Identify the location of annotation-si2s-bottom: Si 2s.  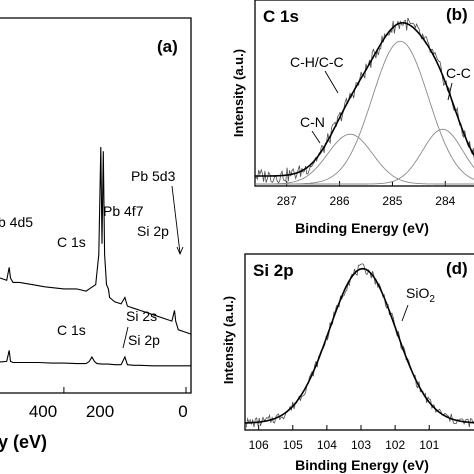
(141, 316).